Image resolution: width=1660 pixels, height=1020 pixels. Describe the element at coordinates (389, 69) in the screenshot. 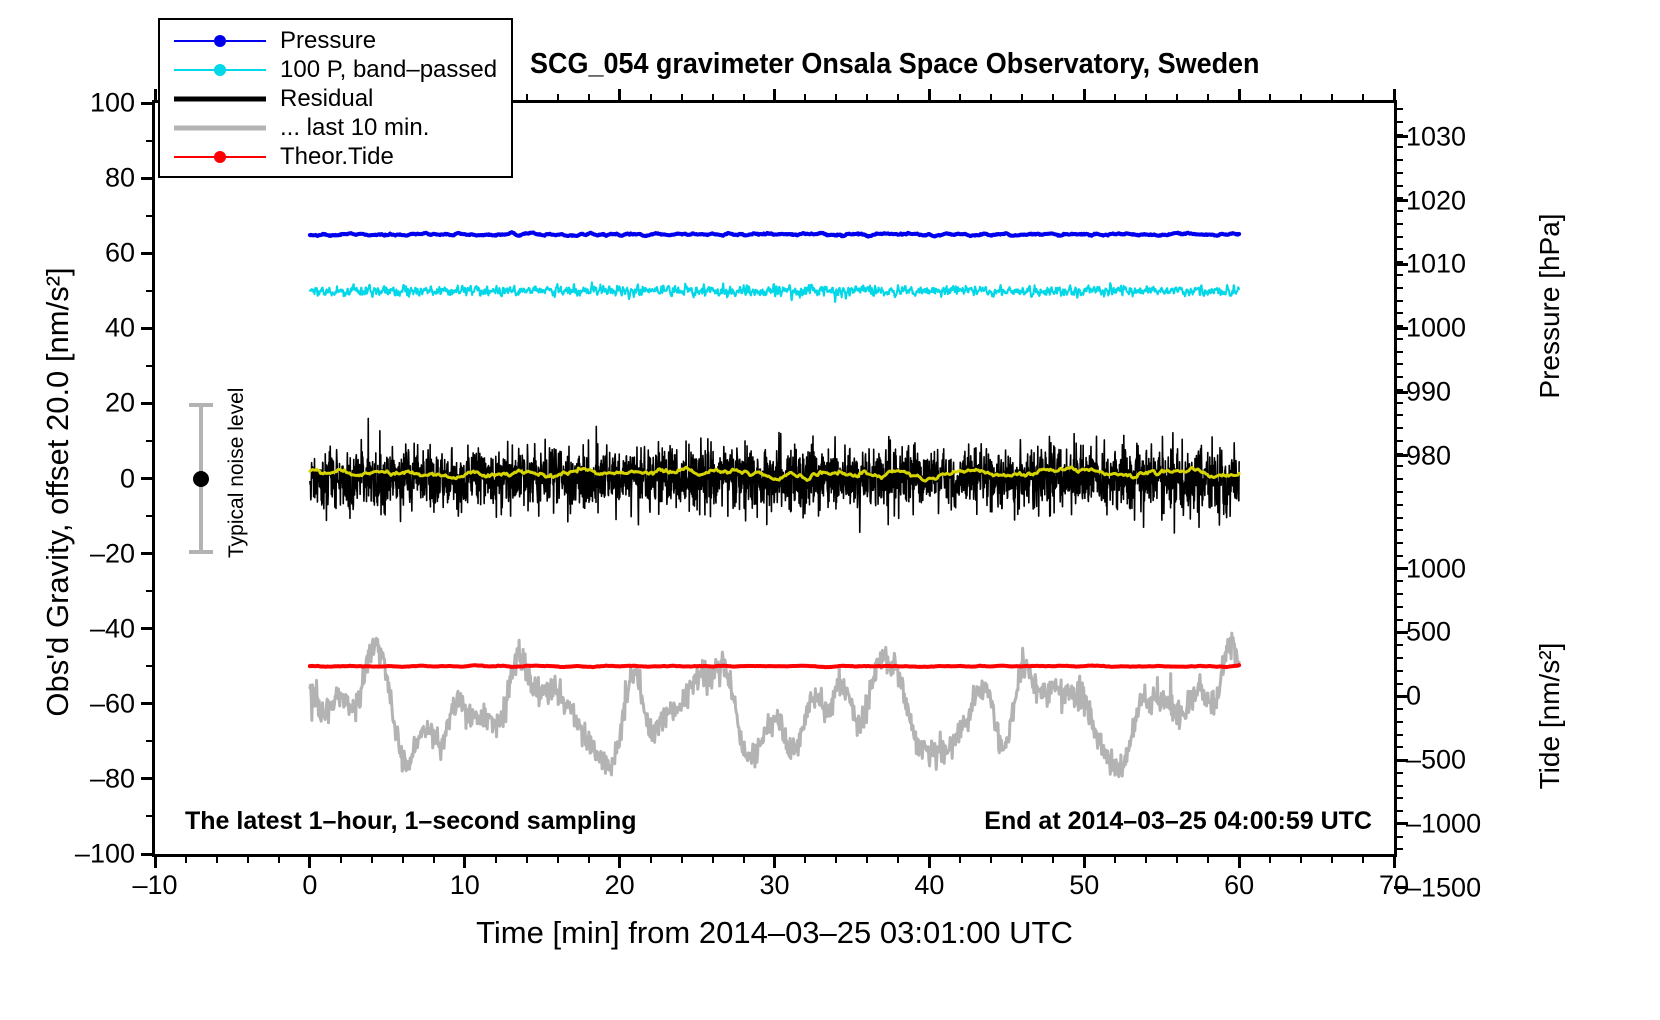

I see `legend-label: 100 P, band–passed` at that location.